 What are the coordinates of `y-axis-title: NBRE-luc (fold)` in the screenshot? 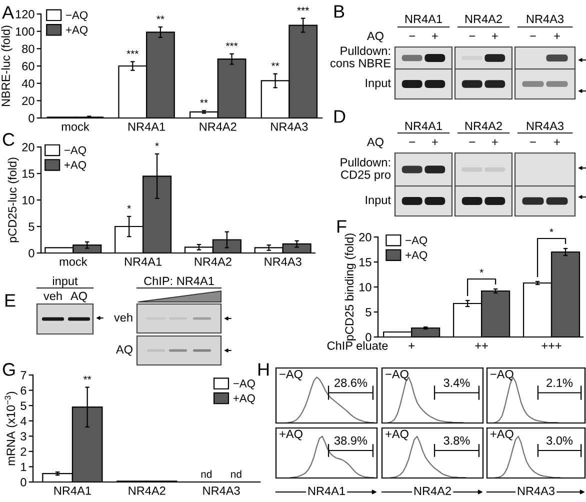 It's located at (6, 66).